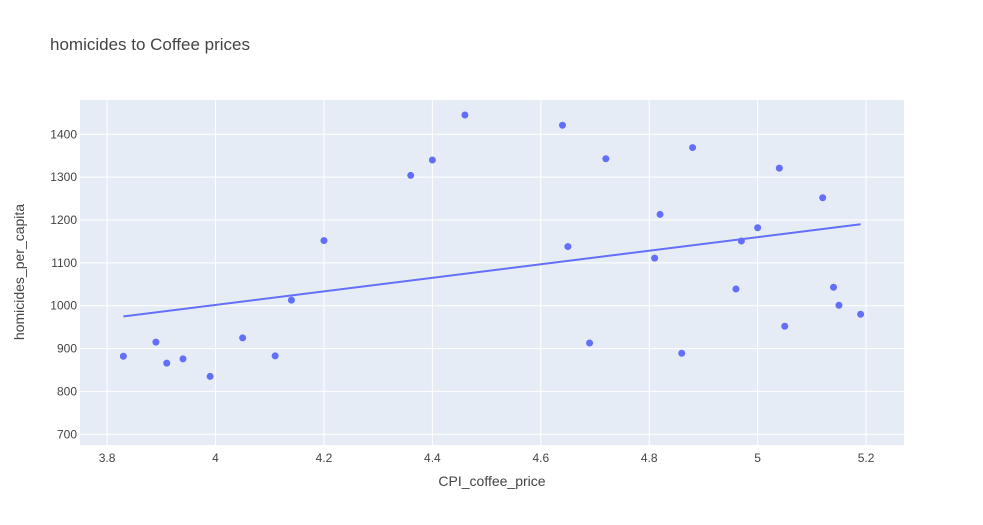 The height and width of the screenshot is (525, 983). What do you see at coordinates (63, 220) in the screenshot?
I see `y-tick-label: 1200` at bounding box center [63, 220].